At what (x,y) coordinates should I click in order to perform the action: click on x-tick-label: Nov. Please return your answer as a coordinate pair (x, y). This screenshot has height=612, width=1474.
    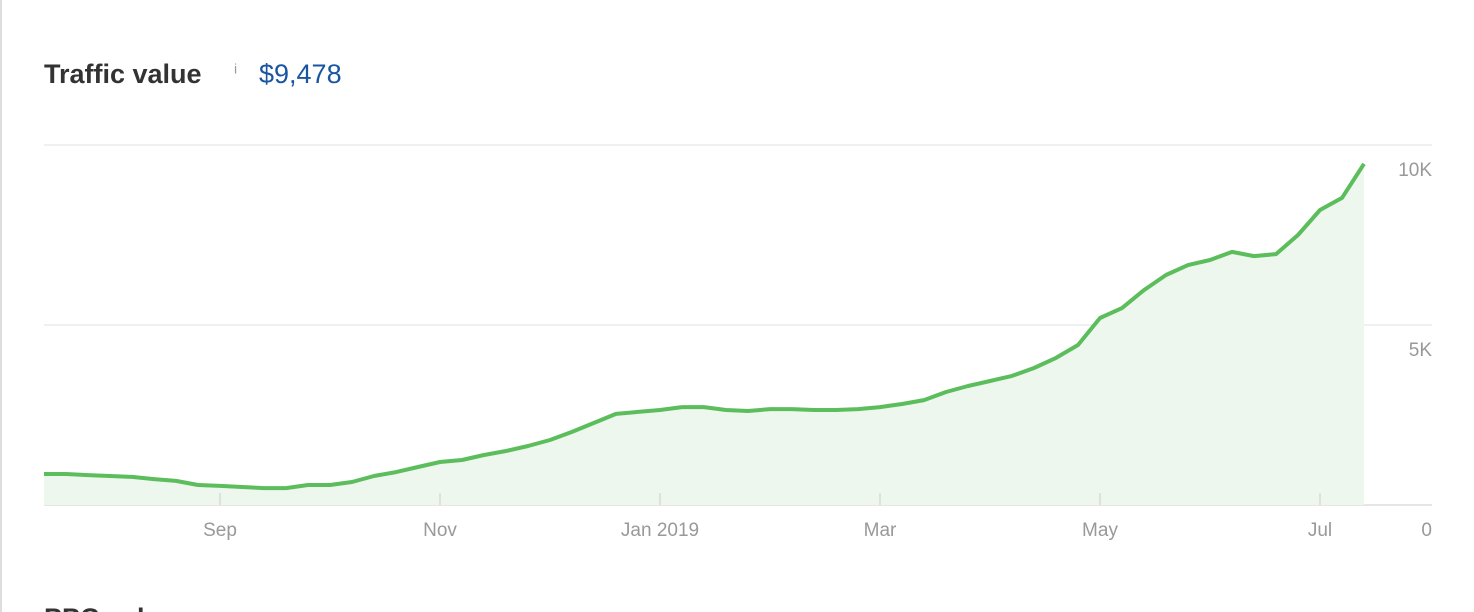
    Looking at the image, I should click on (440, 530).